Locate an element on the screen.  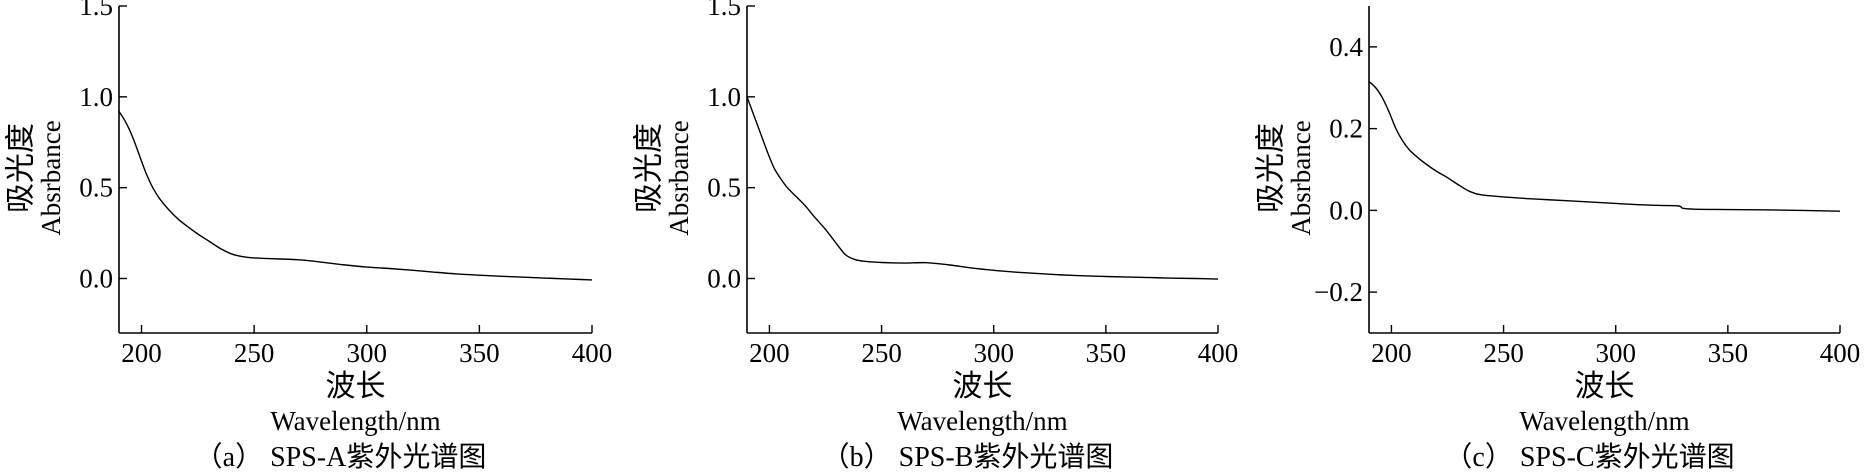
panel-caption-c: （c） SPS-C紫外光谱图 is located at coordinates (1589, 457).